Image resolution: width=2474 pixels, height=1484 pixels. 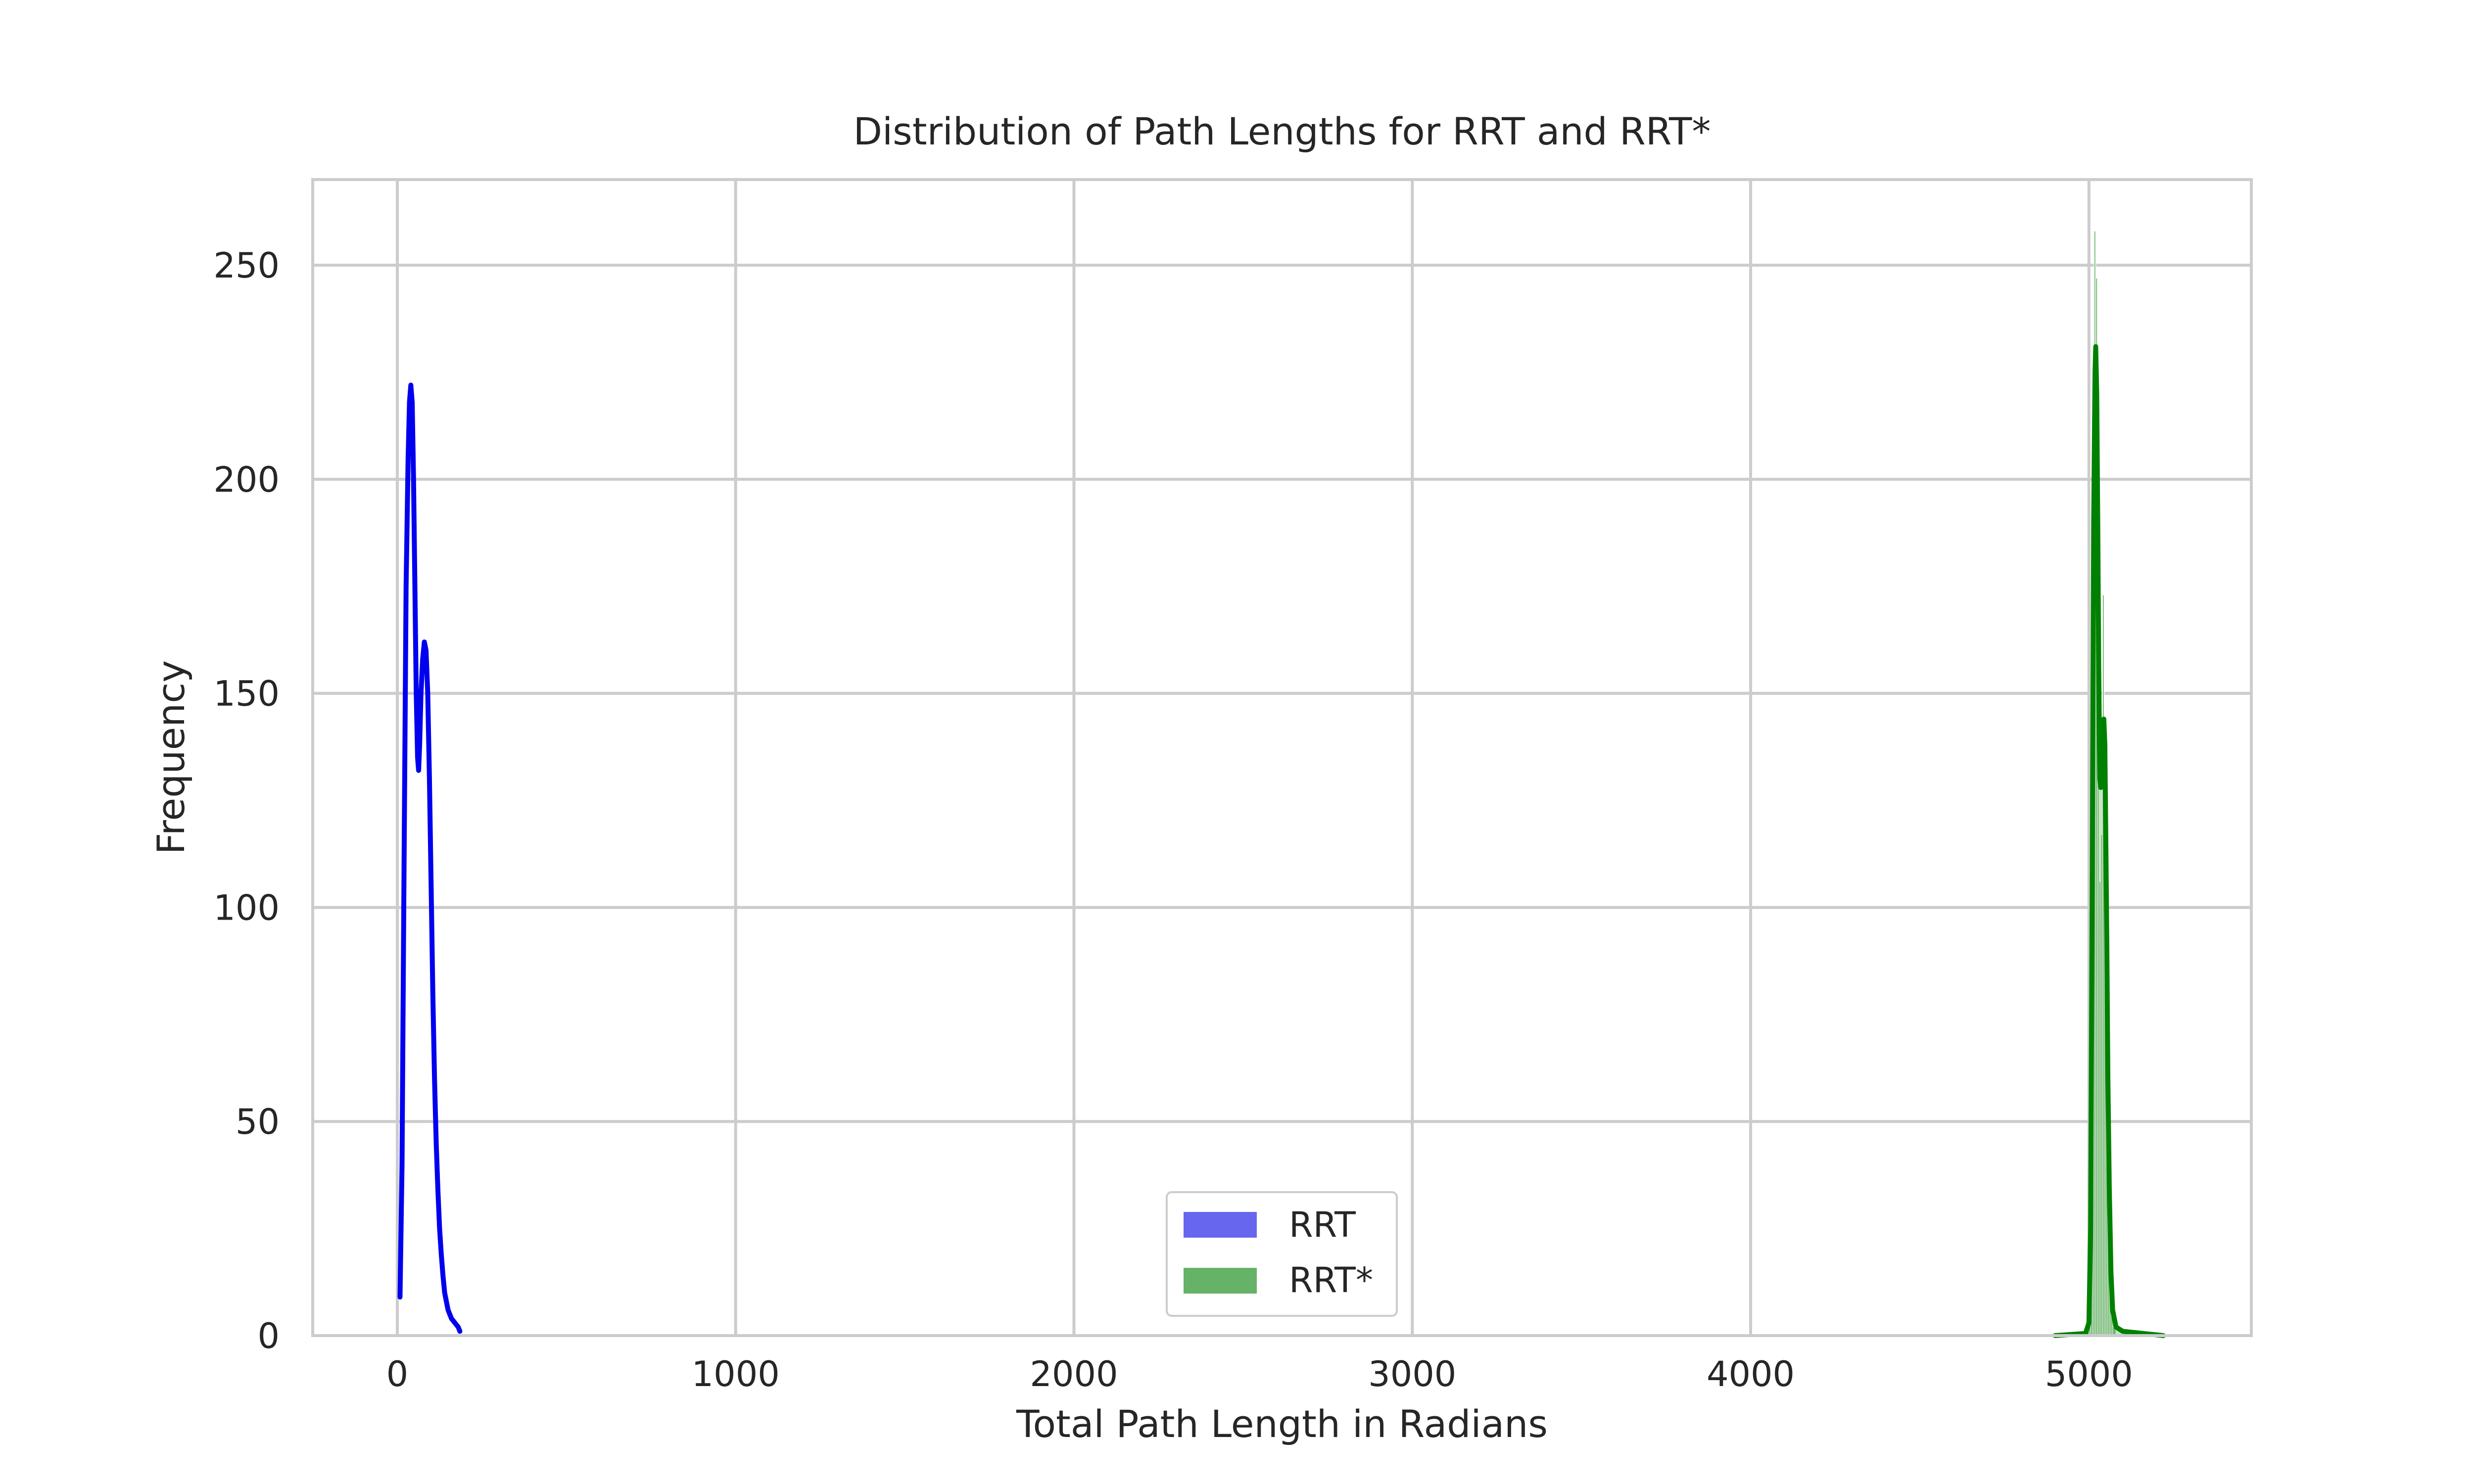 I want to click on legend-label-rrt-star: RRT*, so click(x=1331, y=1280).